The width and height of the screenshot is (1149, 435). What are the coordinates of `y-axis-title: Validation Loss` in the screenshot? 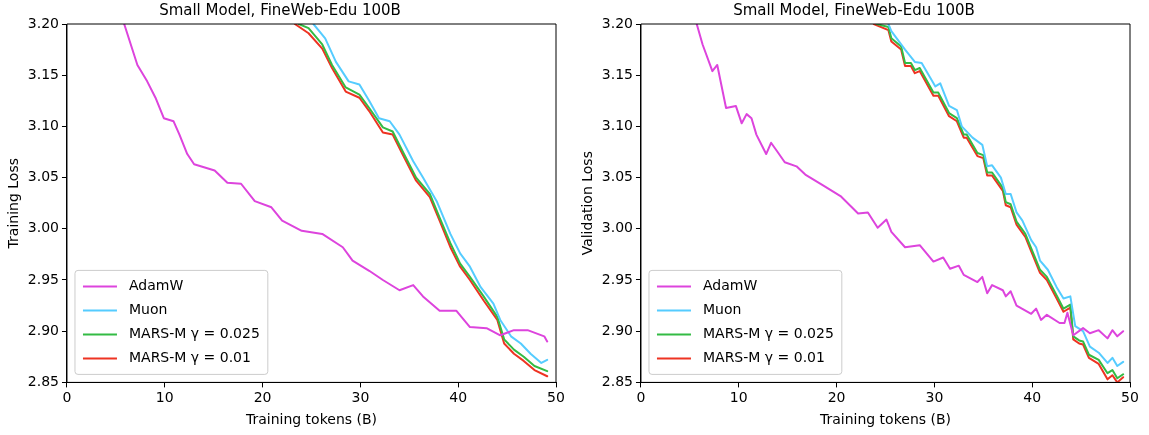 It's located at (587, 203).